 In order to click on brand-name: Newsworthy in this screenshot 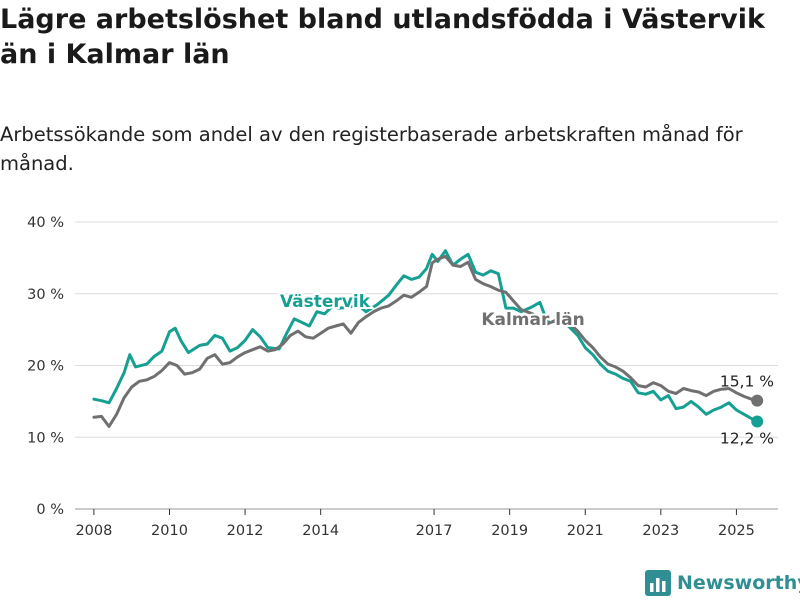, I will do `click(738, 583)`.